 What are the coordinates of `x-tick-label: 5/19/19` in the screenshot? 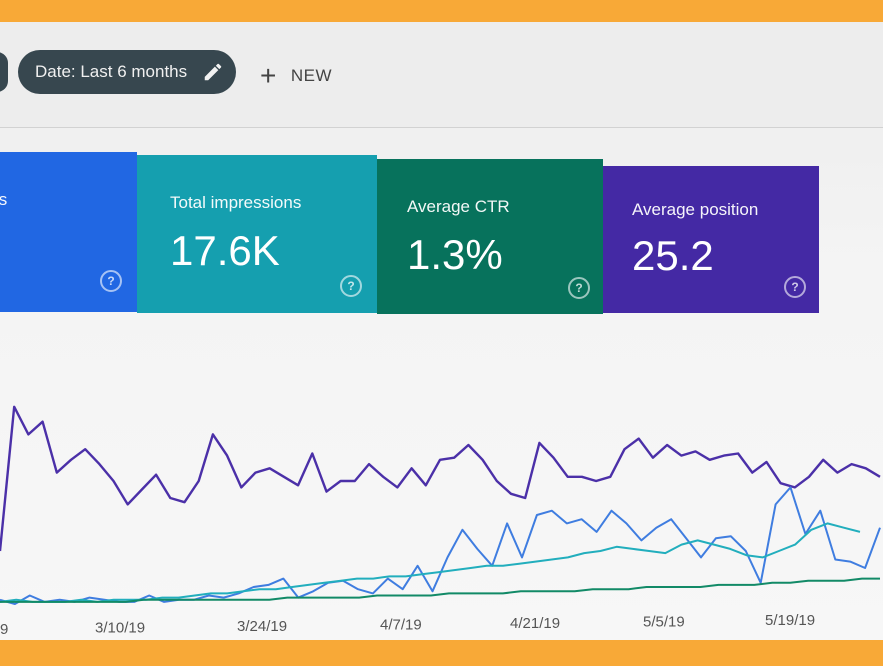 It's located at (790, 620).